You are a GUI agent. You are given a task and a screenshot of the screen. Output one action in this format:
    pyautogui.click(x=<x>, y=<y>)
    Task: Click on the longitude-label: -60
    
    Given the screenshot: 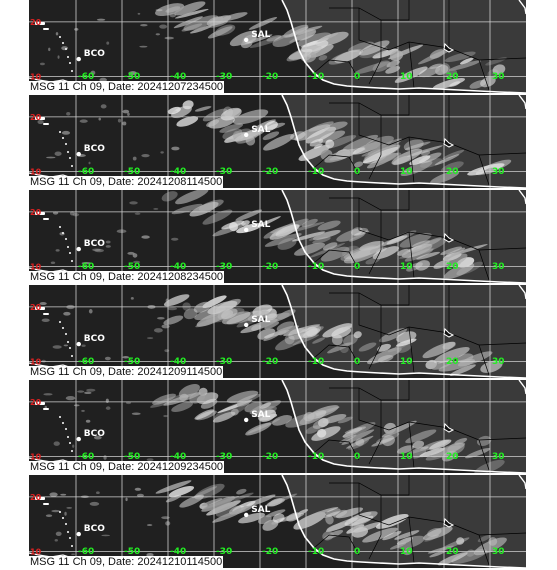 What is the action you would take?
    pyautogui.click(x=86, y=457)
    